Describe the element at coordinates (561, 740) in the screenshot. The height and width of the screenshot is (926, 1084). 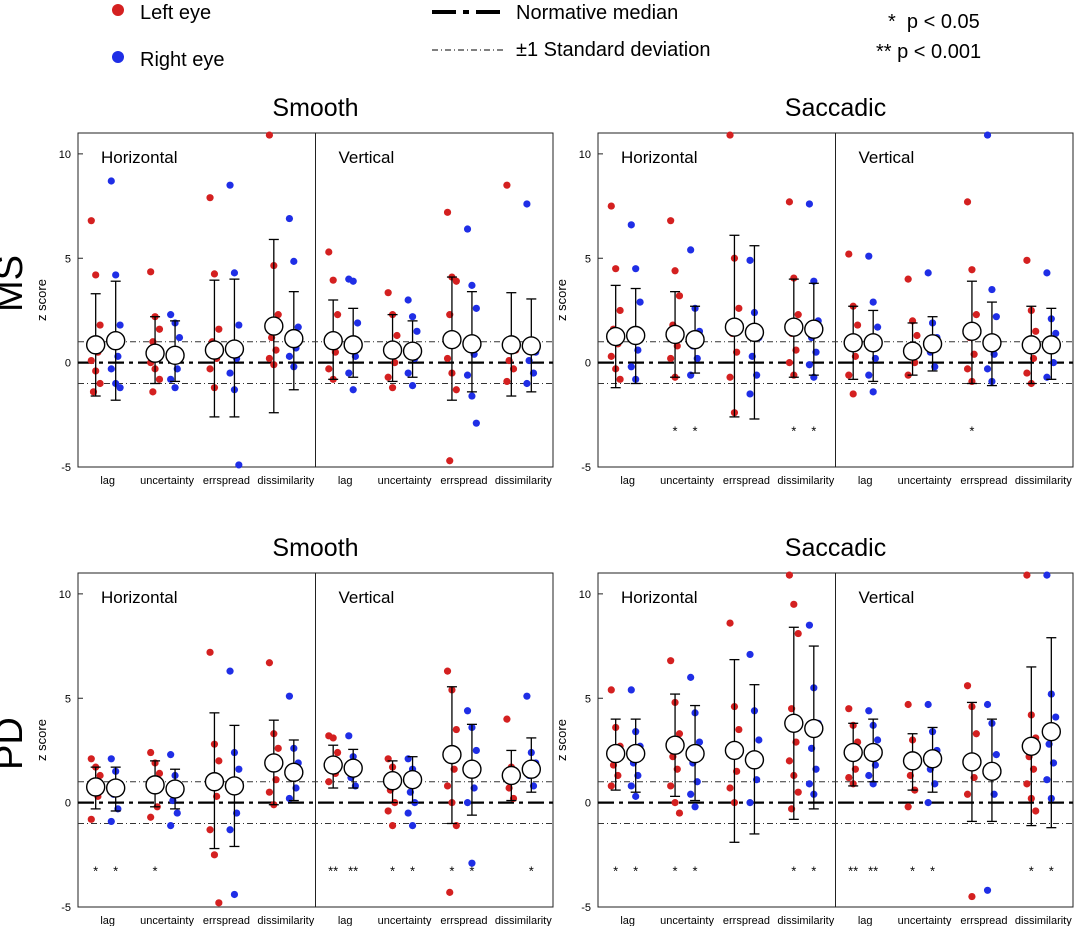
I see `y-axis-label: z score` at that location.